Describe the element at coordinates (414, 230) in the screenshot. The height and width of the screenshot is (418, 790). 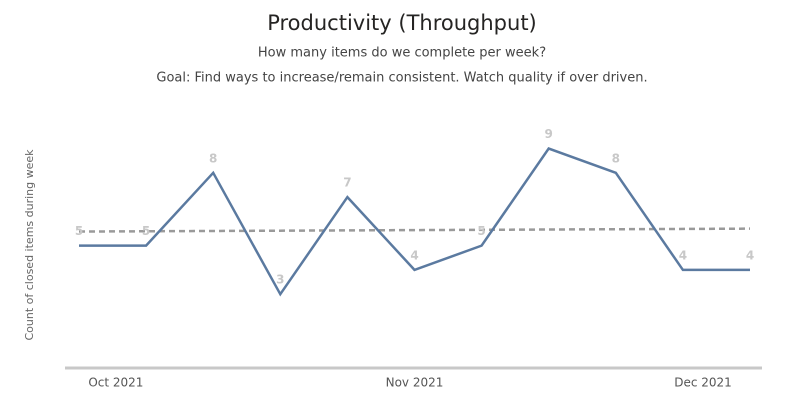
I see `trend-line` at that location.